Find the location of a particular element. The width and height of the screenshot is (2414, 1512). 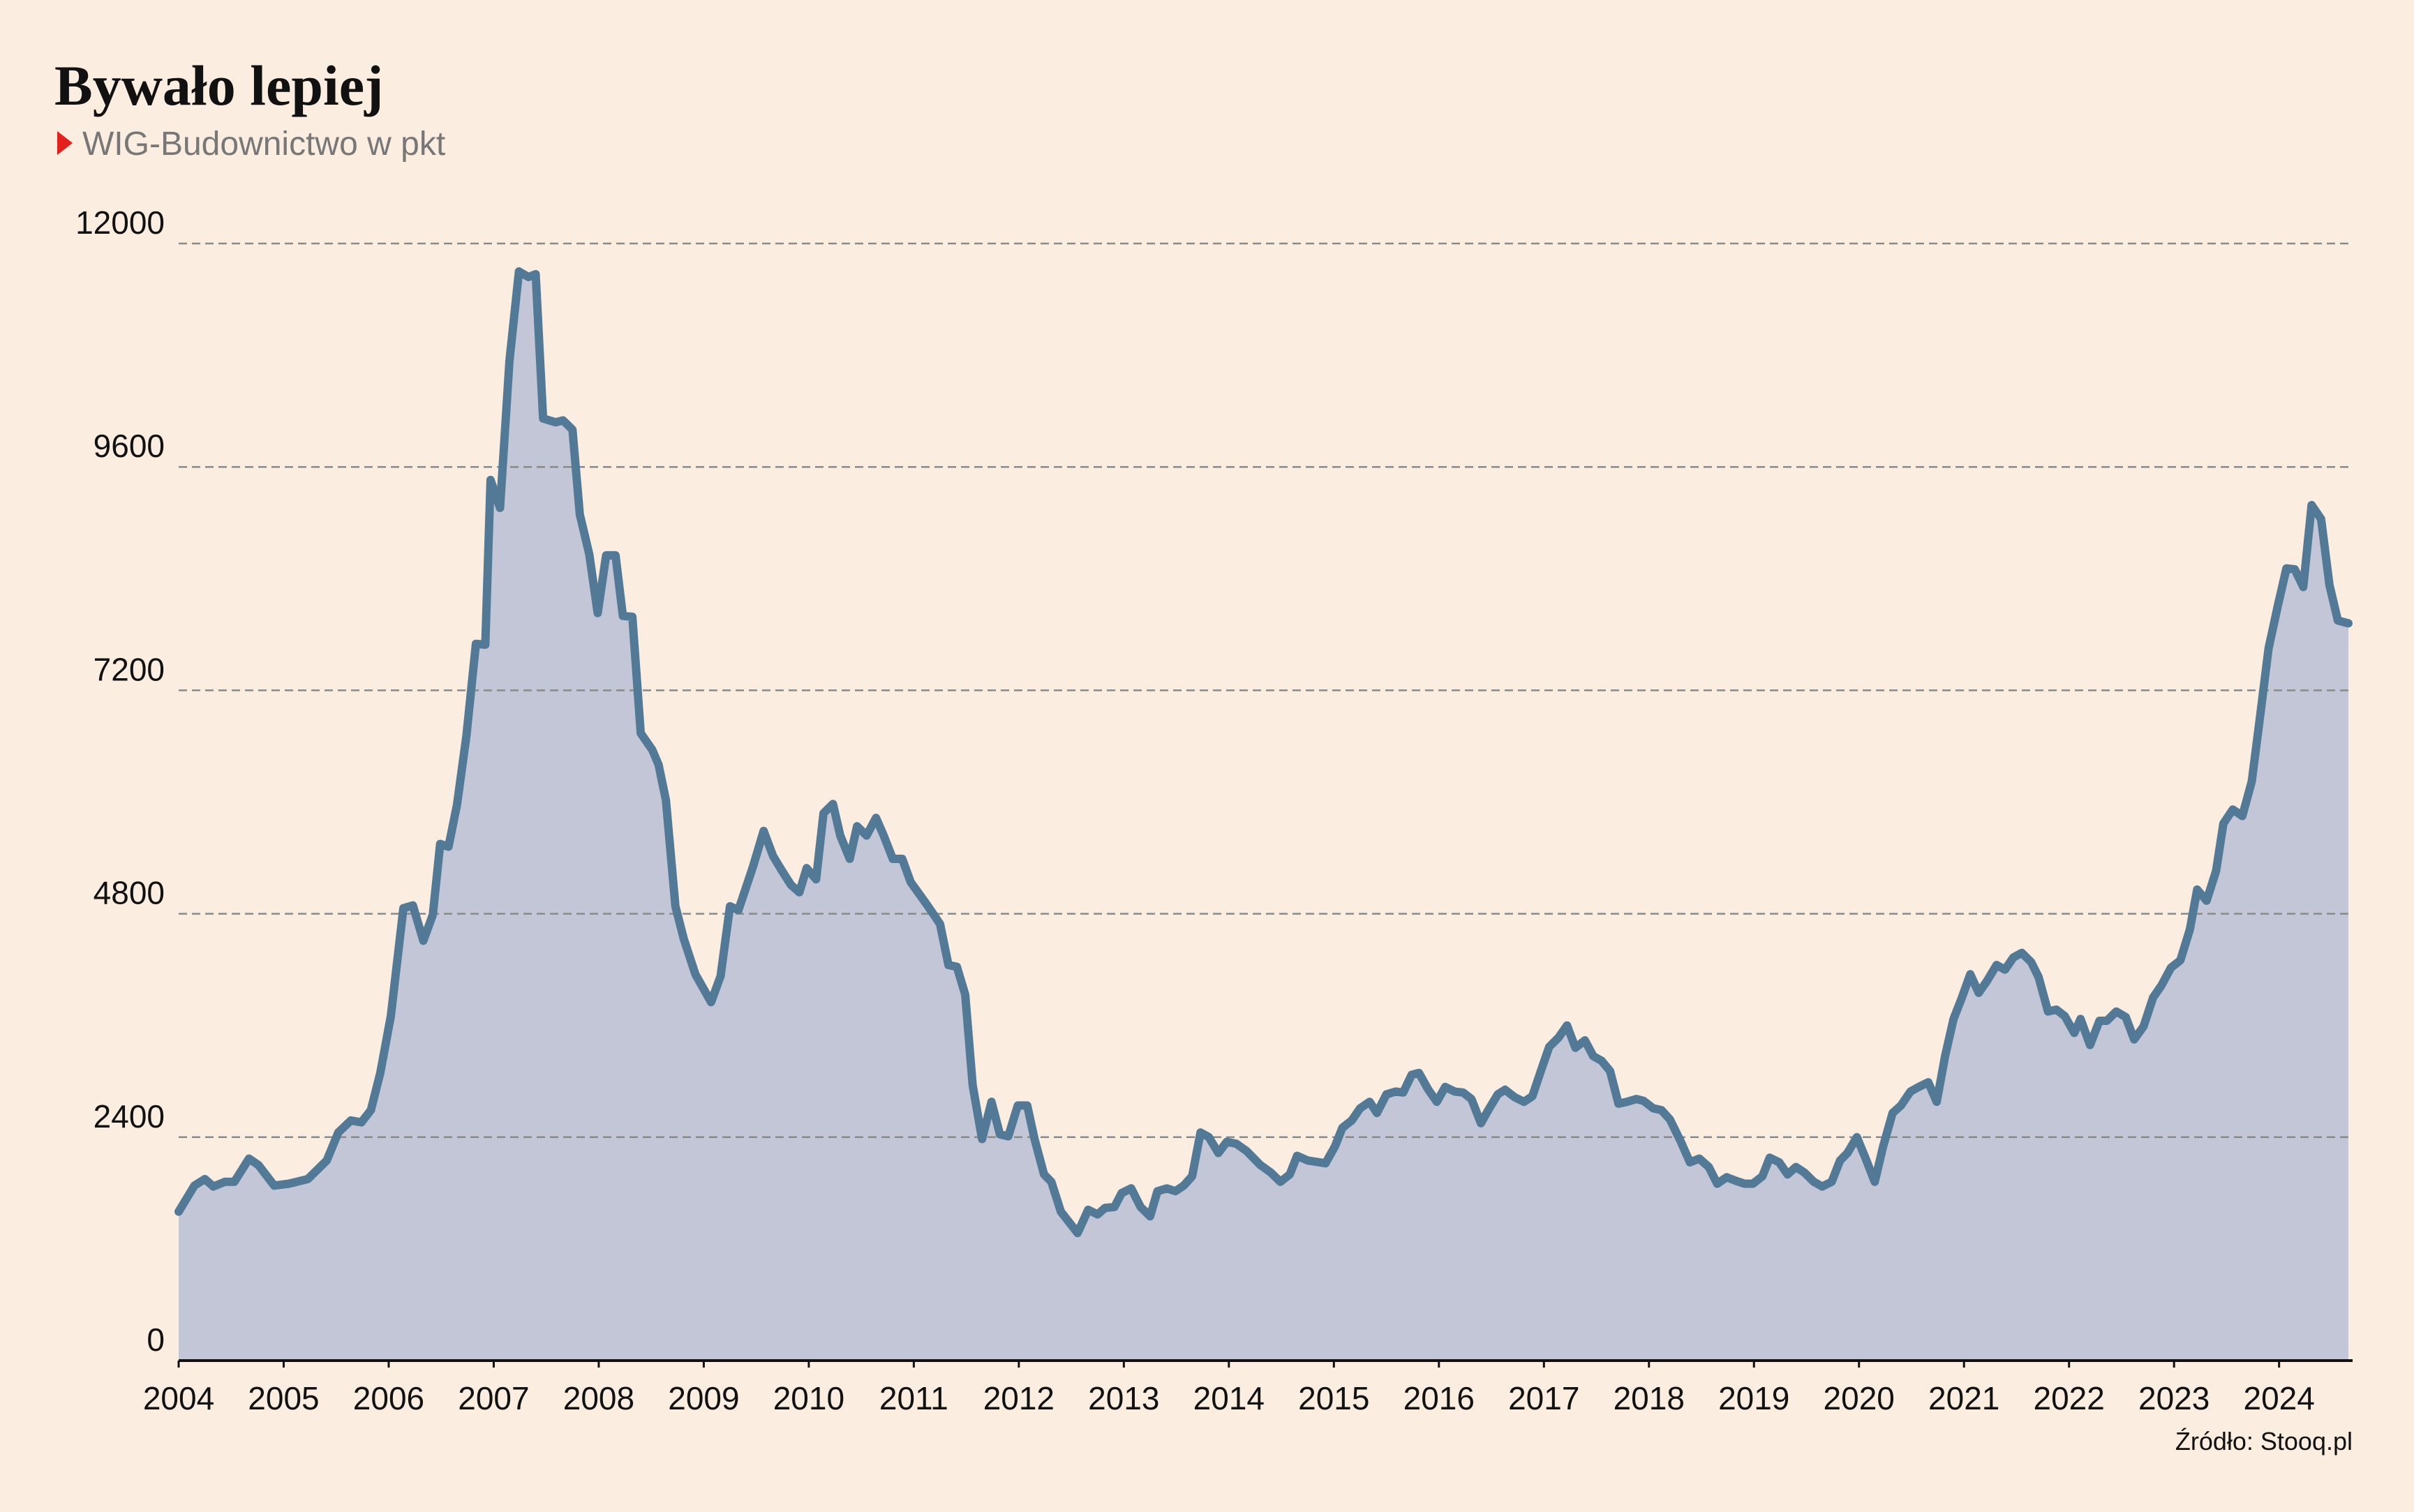

x-tick-label: 2006 is located at coordinates (388, 1398).